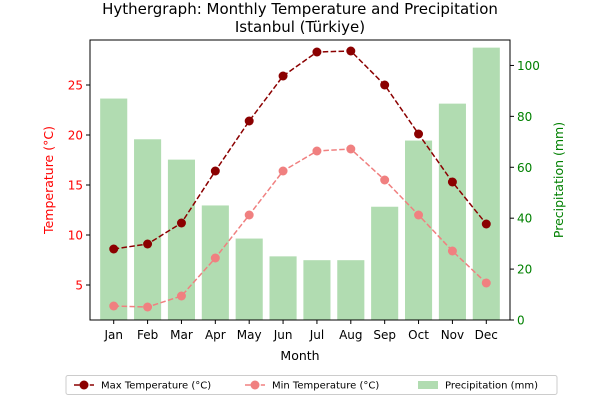 The height and width of the screenshot is (400, 600). I want to click on y-left-tick-label: 20, so click(75, 136).